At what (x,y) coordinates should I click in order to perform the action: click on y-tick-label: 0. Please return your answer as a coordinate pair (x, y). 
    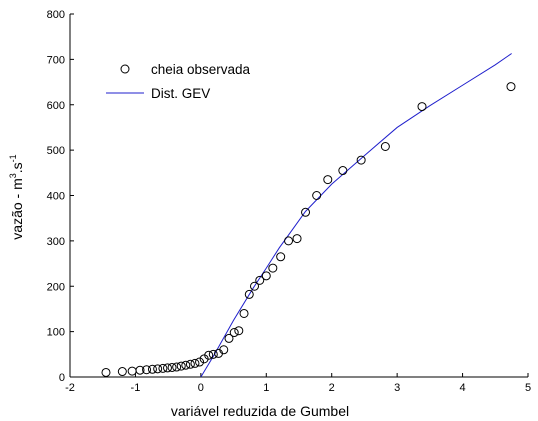
    Looking at the image, I should click on (62, 378).